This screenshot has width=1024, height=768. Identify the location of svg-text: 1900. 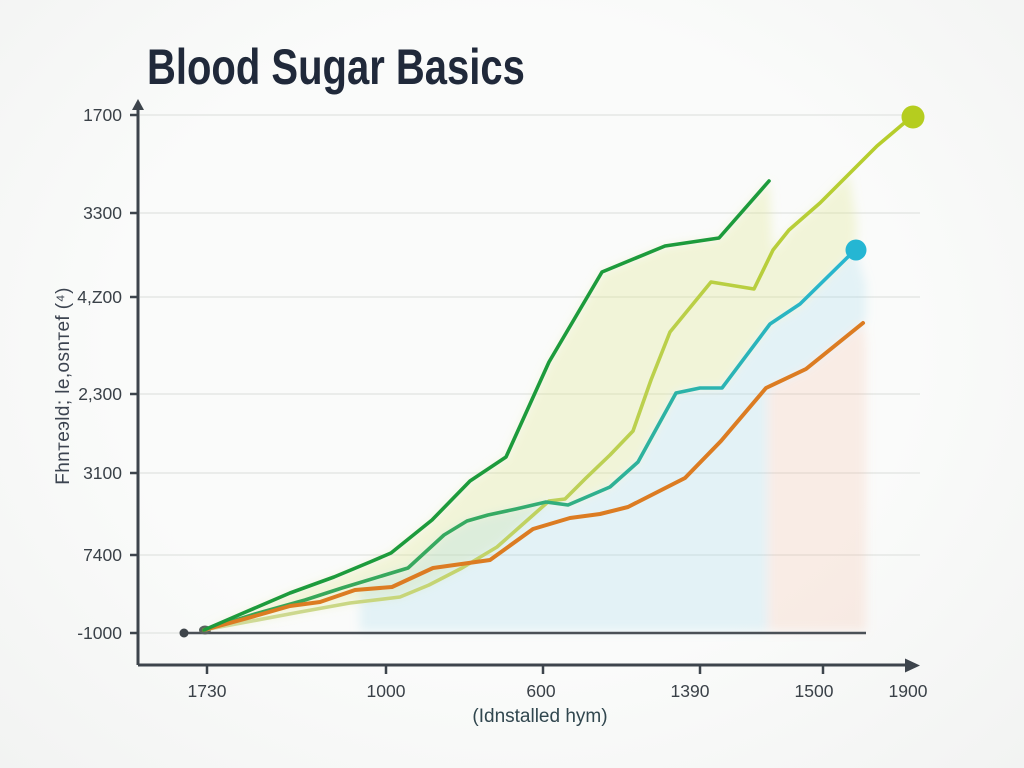
(908, 691).